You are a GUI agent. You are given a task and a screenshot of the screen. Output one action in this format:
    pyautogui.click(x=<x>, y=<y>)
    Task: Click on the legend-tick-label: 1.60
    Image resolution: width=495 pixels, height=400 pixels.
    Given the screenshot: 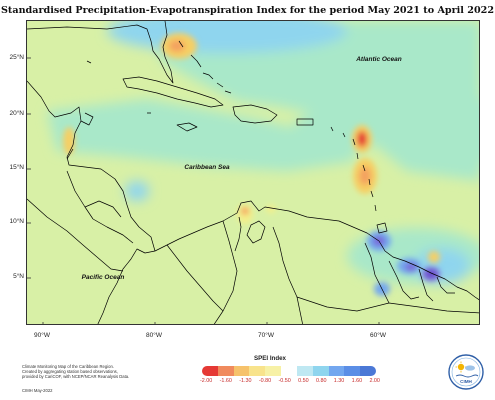 What is the action you would take?
    pyautogui.click(x=357, y=381)
    